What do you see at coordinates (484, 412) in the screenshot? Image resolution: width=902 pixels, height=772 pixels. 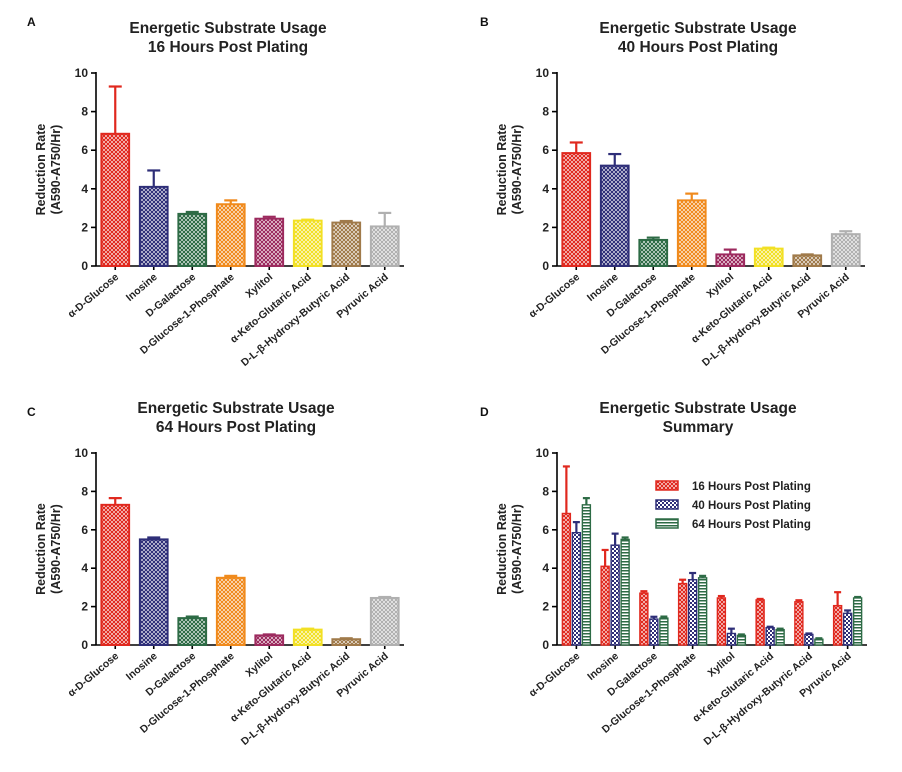 I see `panel-letter: D` at bounding box center [484, 412].